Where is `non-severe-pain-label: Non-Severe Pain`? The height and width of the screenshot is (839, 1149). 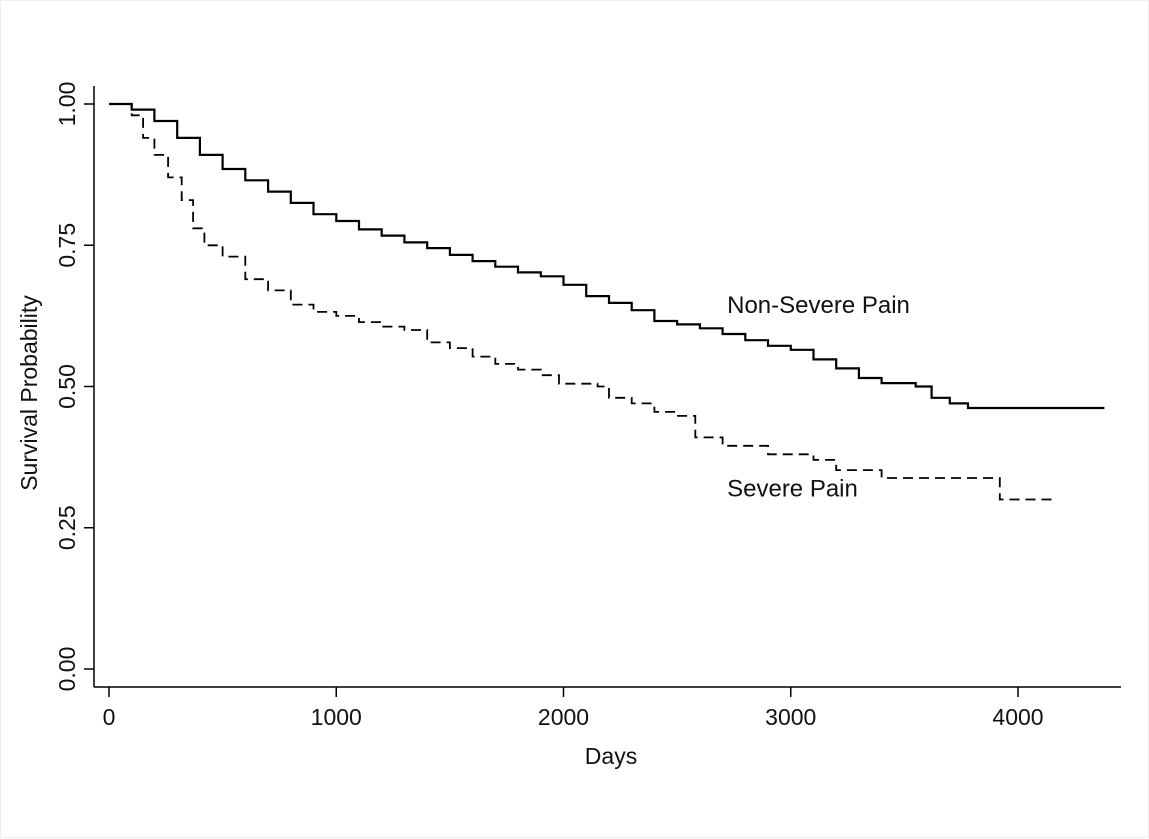
non-severe-pain-label: Non-Severe Pain is located at coordinates (818, 305).